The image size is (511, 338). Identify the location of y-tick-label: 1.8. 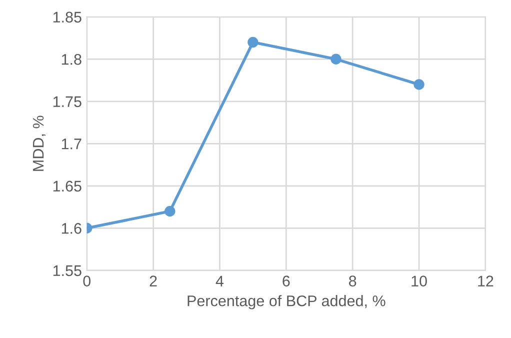
(72, 59).